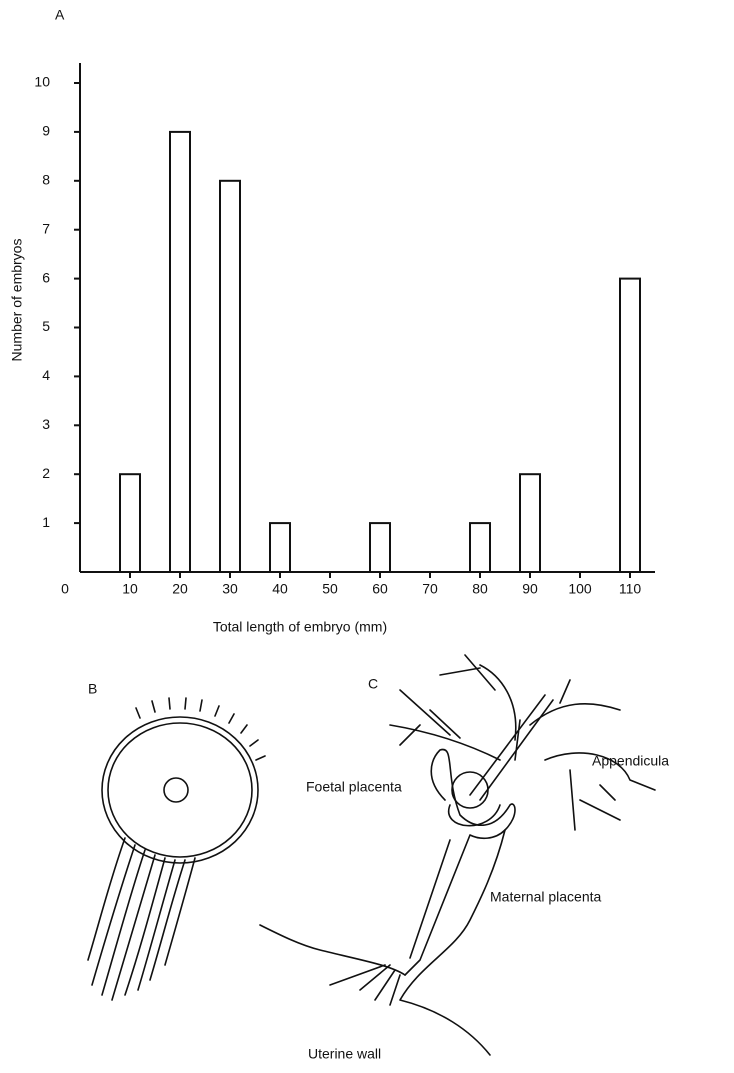 This screenshot has width=734, height=1073. What do you see at coordinates (42, 82) in the screenshot?
I see `y-tick-label: 10` at bounding box center [42, 82].